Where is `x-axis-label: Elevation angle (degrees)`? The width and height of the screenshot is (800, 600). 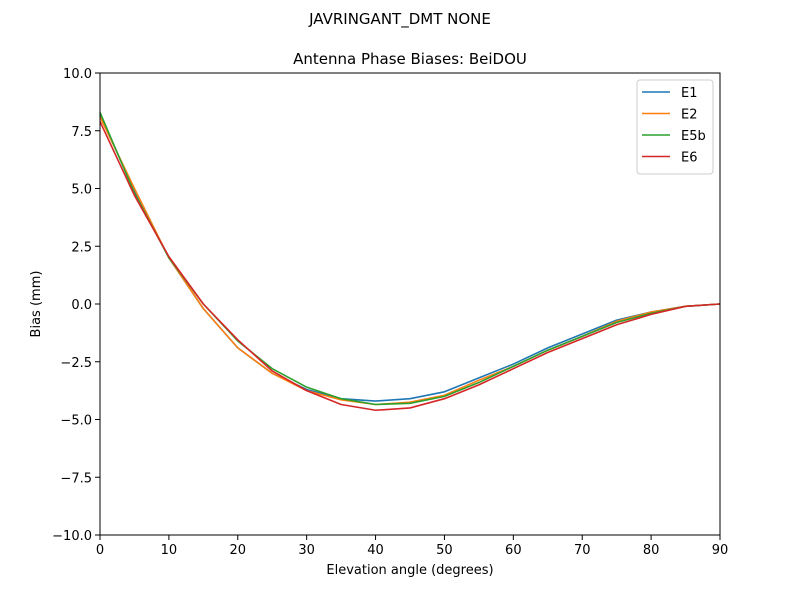 x-axis-label: Elevation angle (degrees) is located at coordinates (409, 570).